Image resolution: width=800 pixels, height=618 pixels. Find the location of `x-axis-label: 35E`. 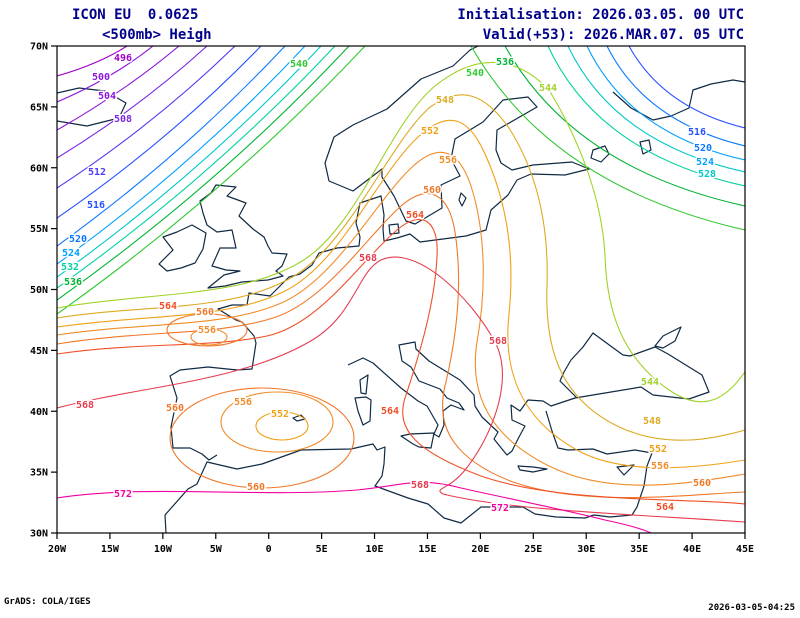

x-axis-label: 35E is located at coordinates (639, 549).